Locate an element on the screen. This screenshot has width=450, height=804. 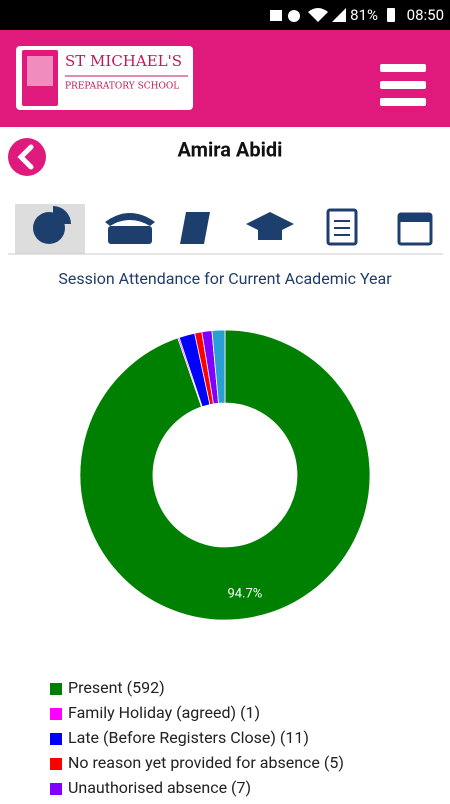
slice-label: 94.7% is located at coordinates (244, 593).